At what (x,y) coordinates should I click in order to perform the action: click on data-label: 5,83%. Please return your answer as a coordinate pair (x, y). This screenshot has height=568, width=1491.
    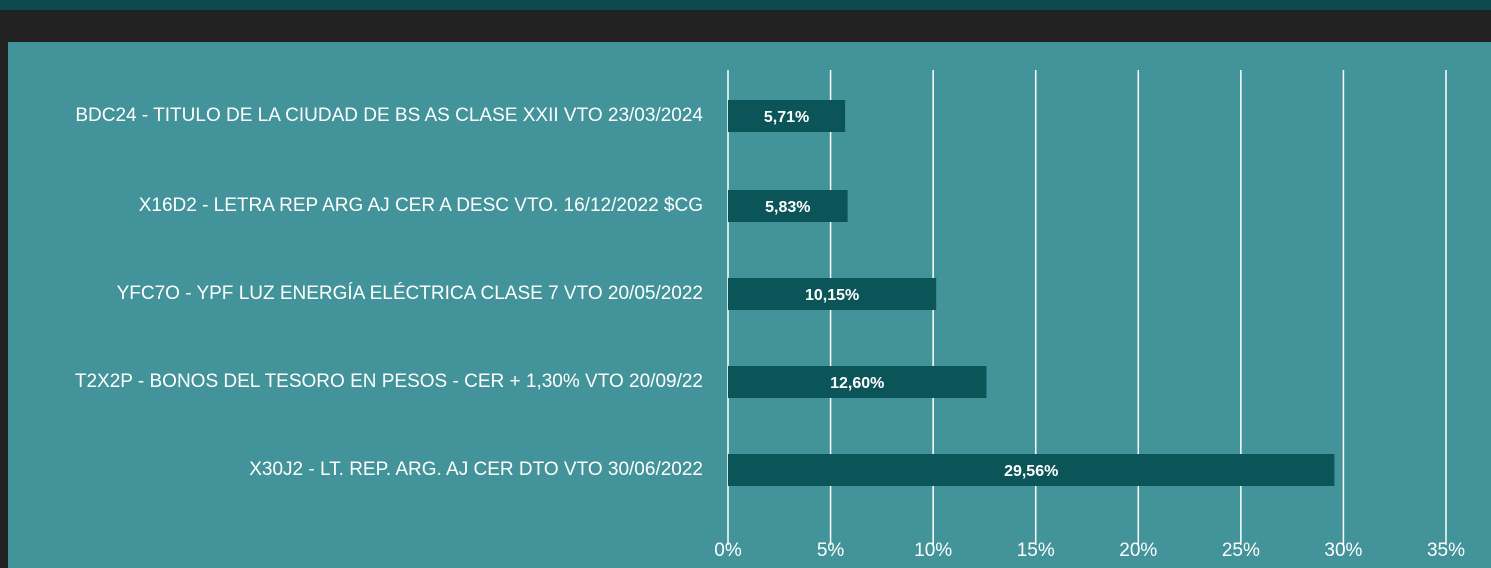
    Looking at the image, I should click on (787, 207).